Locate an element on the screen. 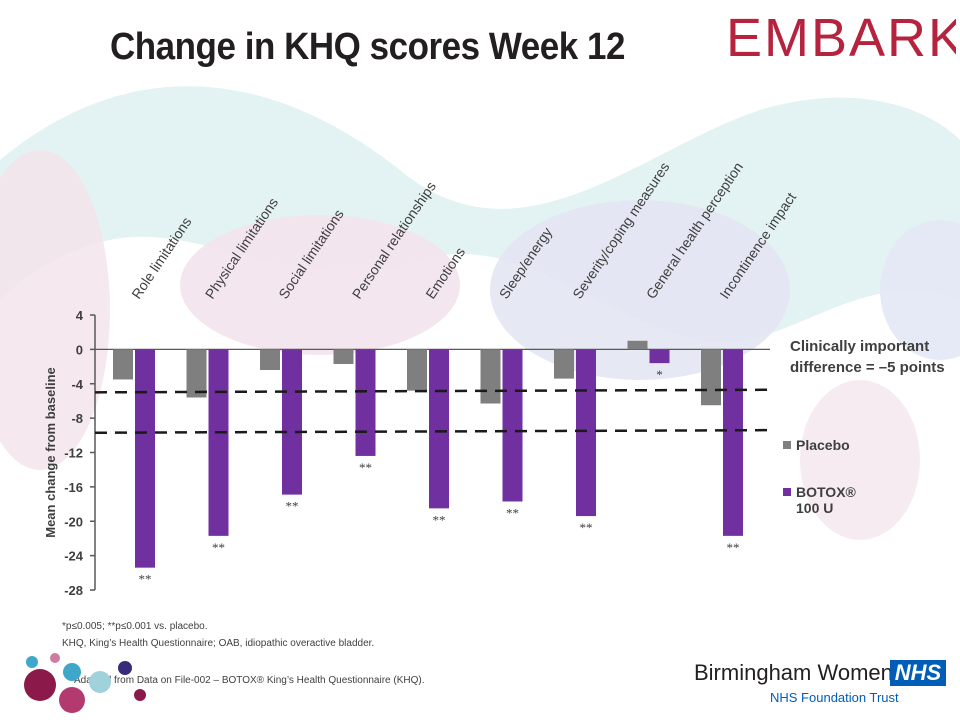  embark-logo: EMBARK is located at coordinates (841, 38).